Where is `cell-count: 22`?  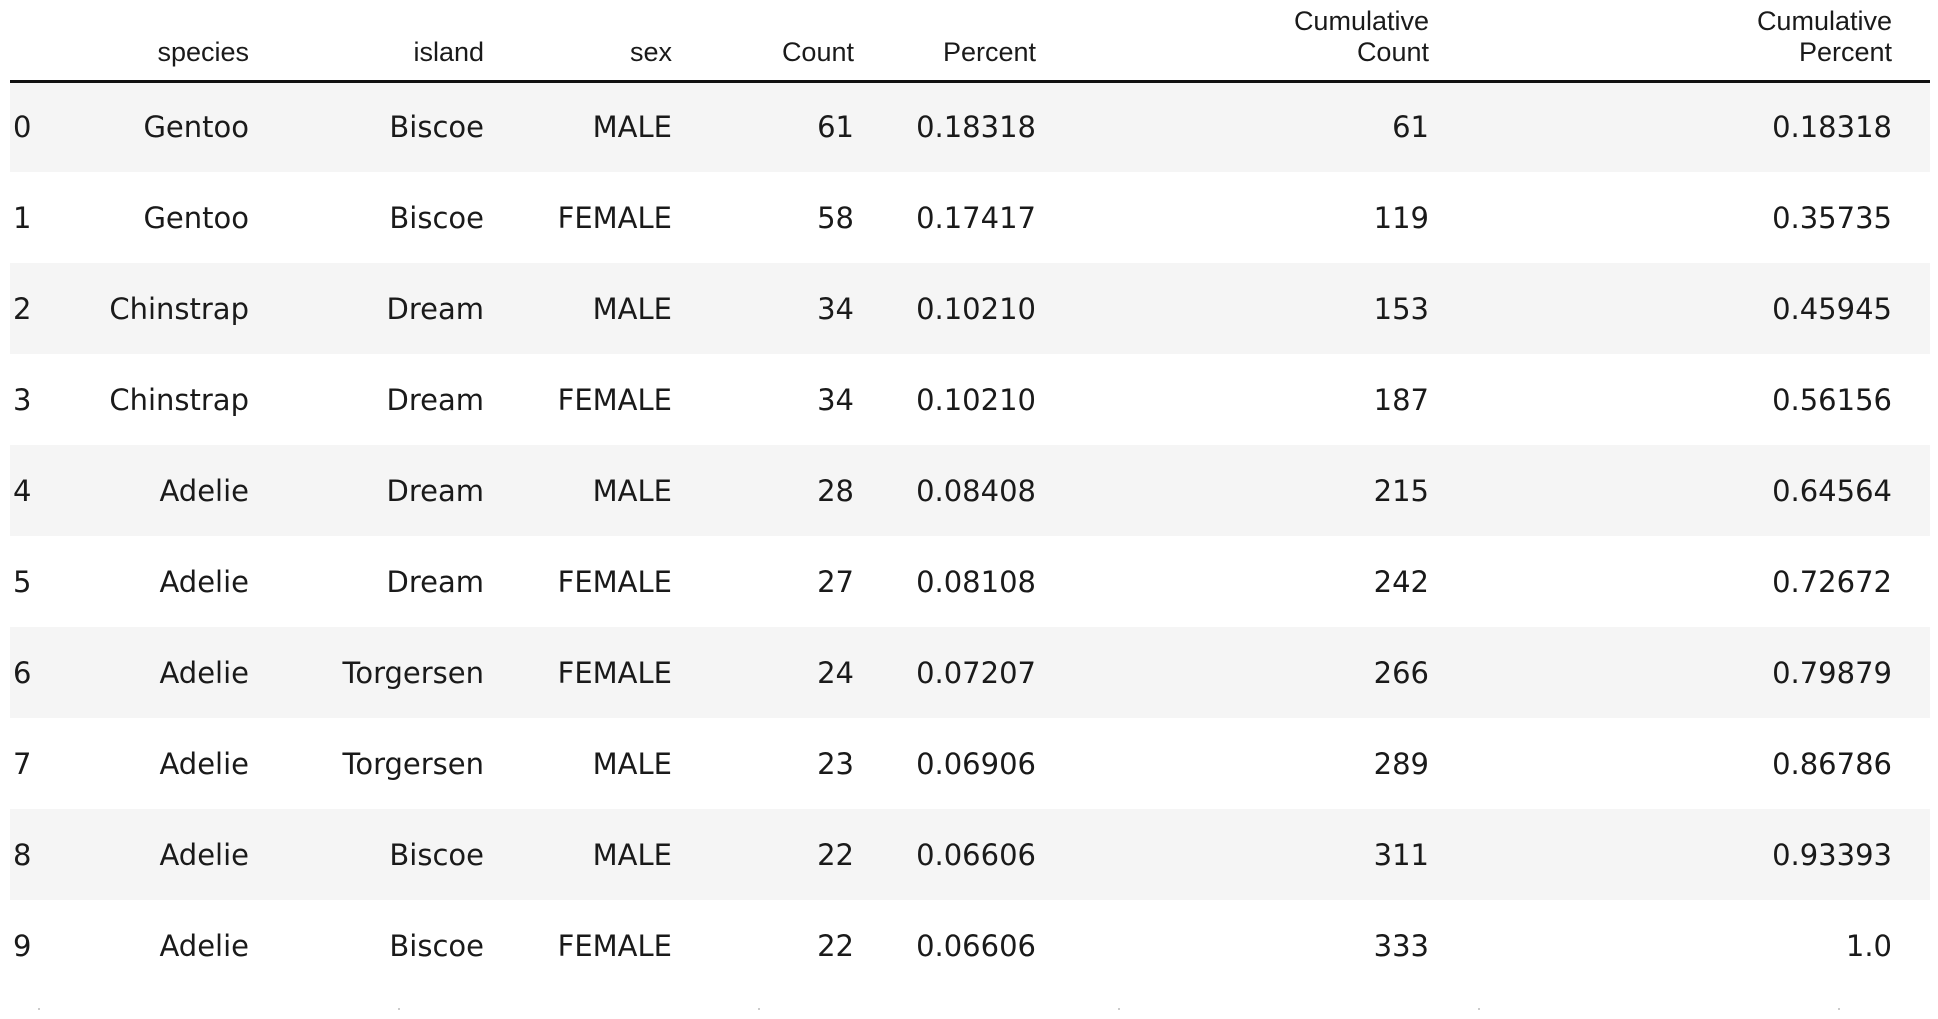
cell-count: 22 is located at coordinates (763, 854).